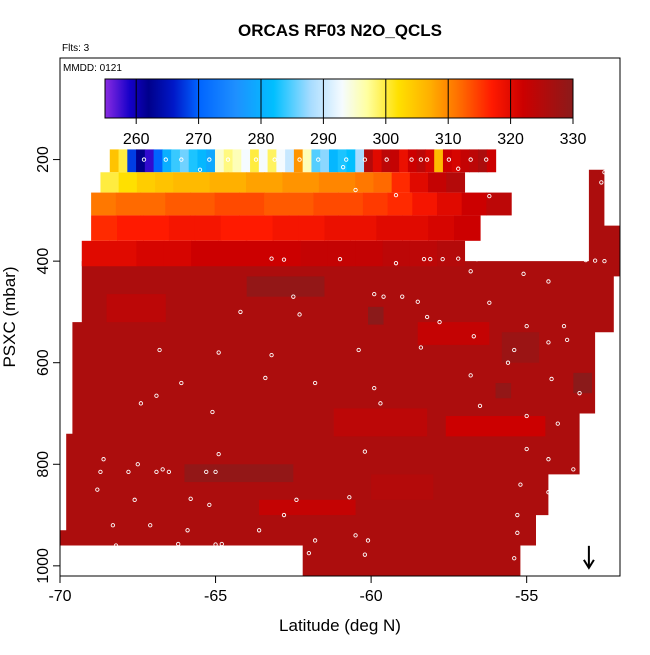 Image resolution: width=650 pixels, height=655 pixels. Describe the element at coordinates (136, 139) in the screenshot. I see `colorbar-tick-label: 260` at that location.